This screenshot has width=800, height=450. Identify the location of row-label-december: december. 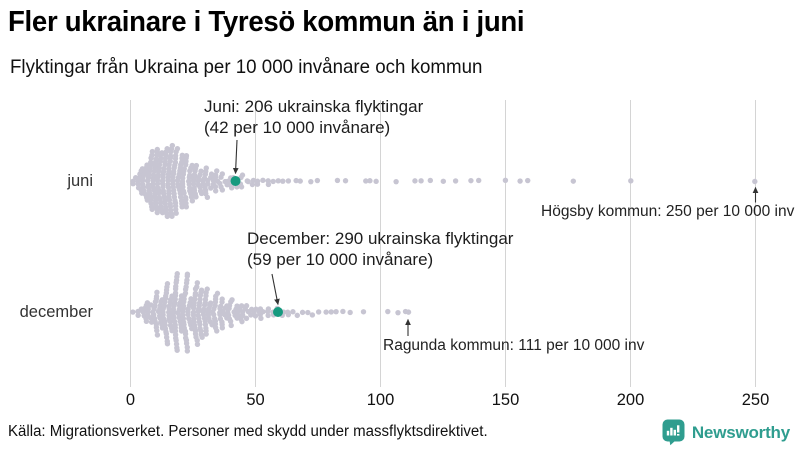
(56, 312).